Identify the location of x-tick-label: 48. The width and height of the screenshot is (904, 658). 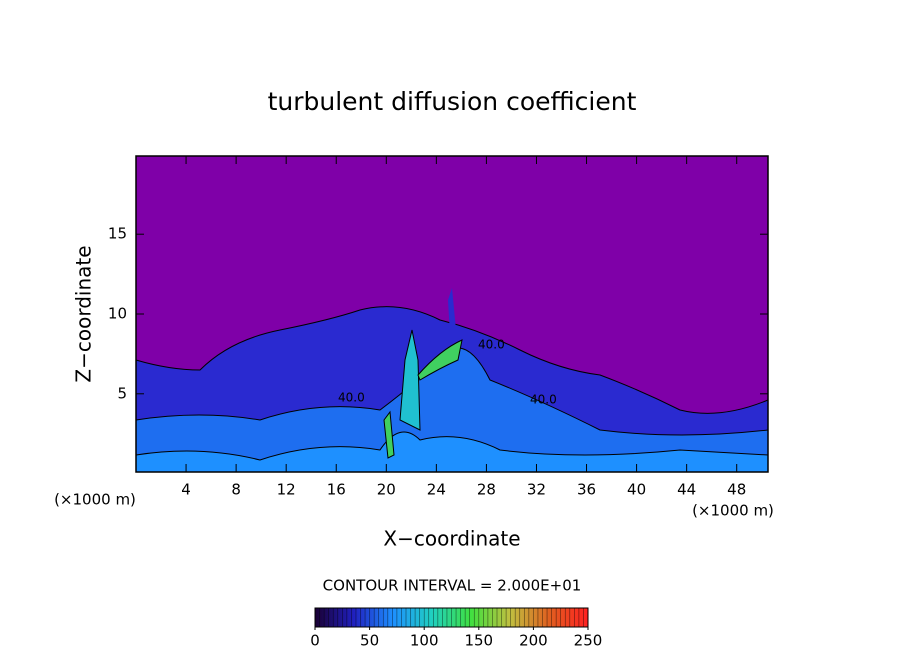
(736, 490).